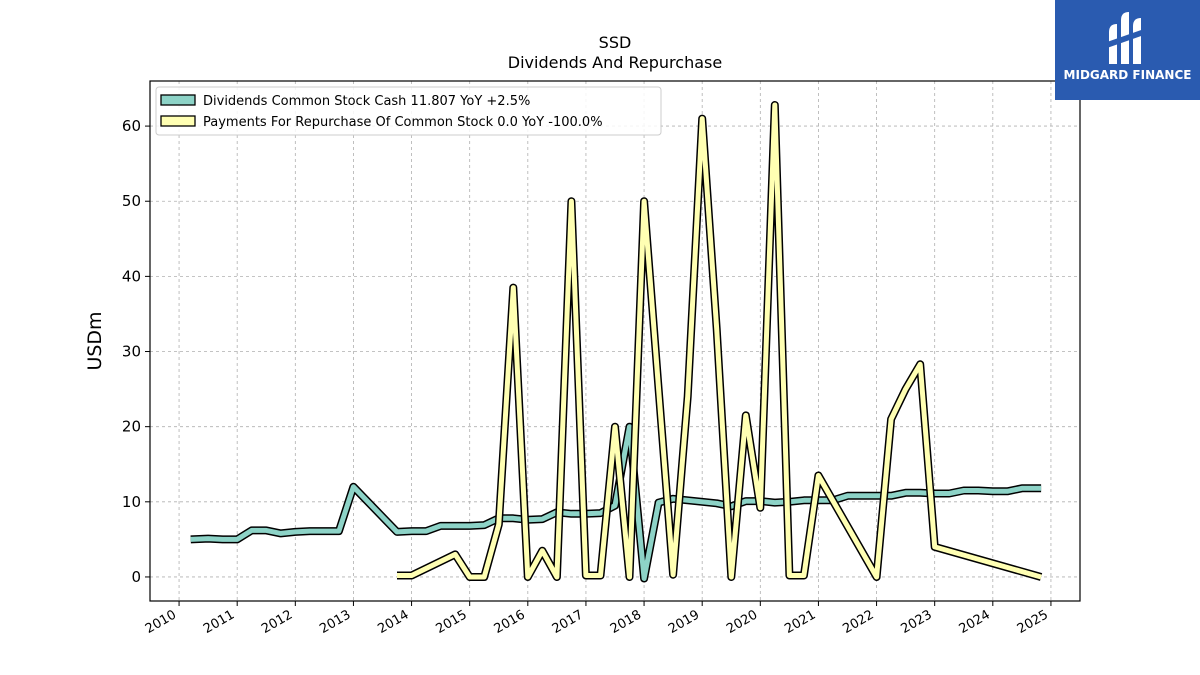 The image size is (1200, 675). I want to click on chart-title: SSD, so click(615, 42).